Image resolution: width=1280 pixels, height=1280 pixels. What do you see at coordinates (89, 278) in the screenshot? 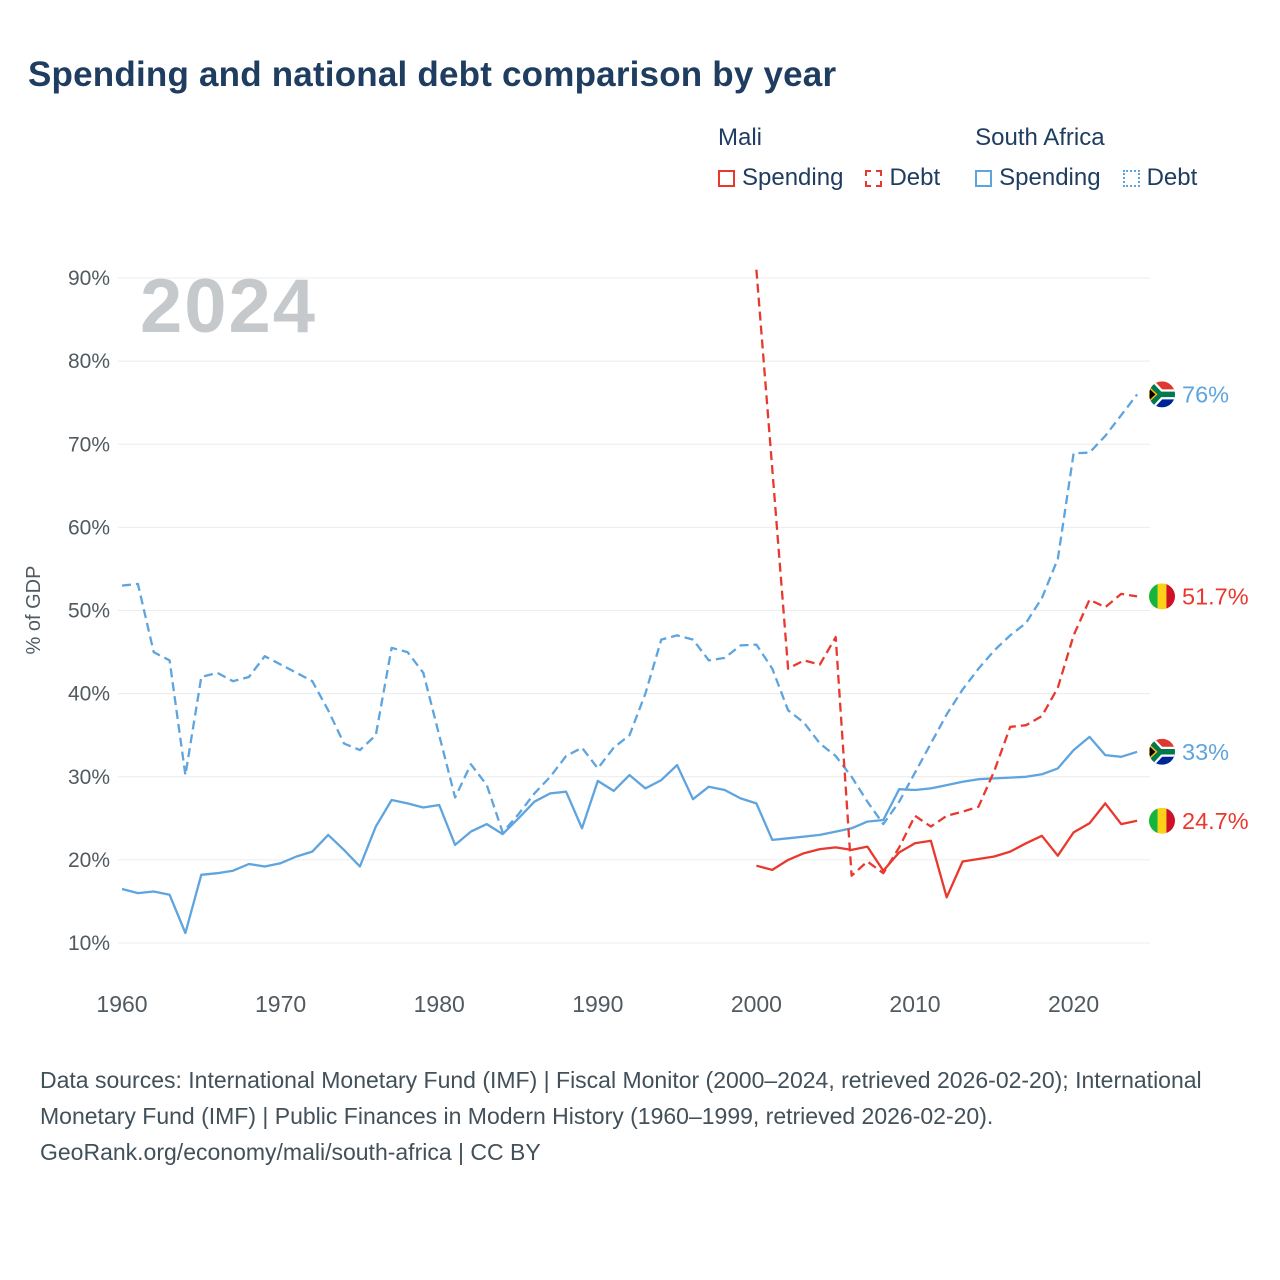
I see `y-tick-label-90: 90%` at bounding box center [89, 278].